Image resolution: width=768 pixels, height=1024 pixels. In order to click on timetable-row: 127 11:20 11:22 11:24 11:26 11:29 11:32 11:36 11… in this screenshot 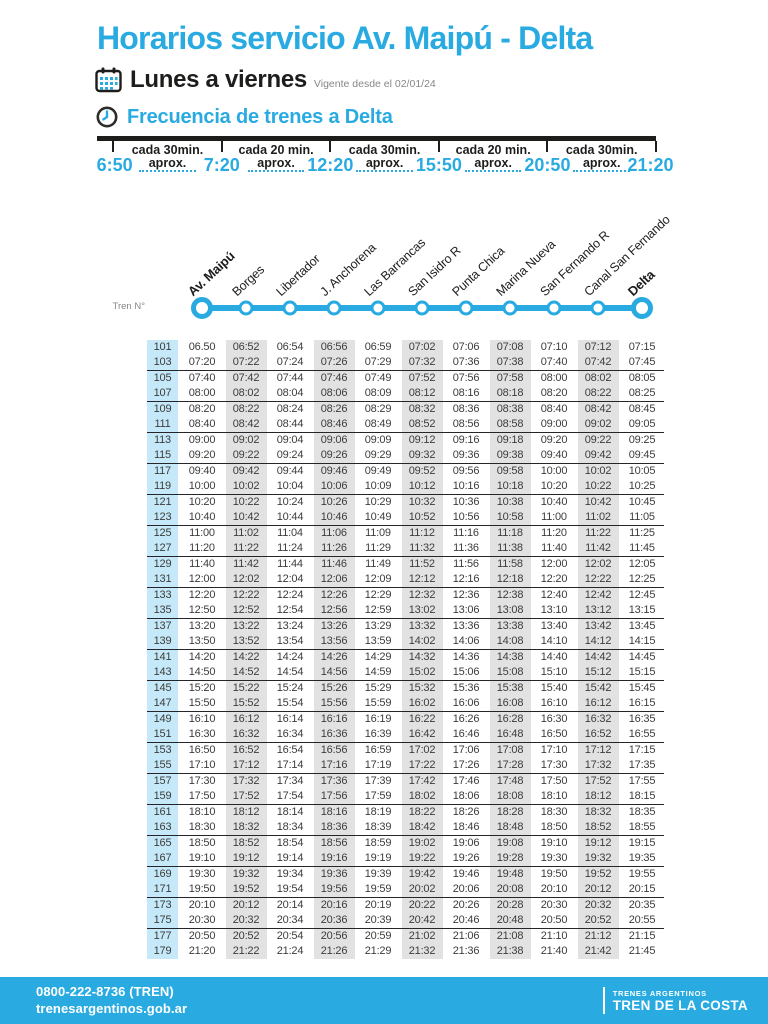, I will do `click(405, 548)`.